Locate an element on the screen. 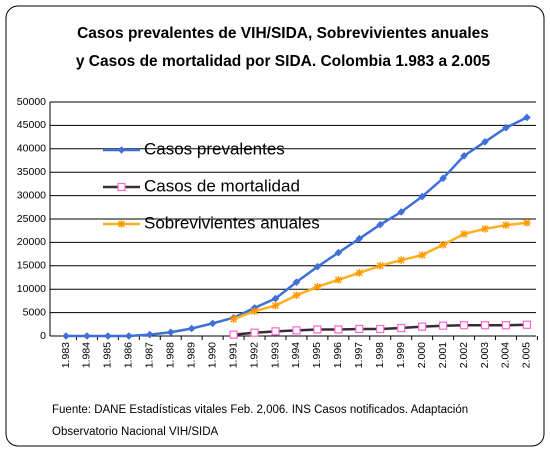 The image size is (550, 451). x-tick-label: 1.988 is located at coordinates (171, 355).